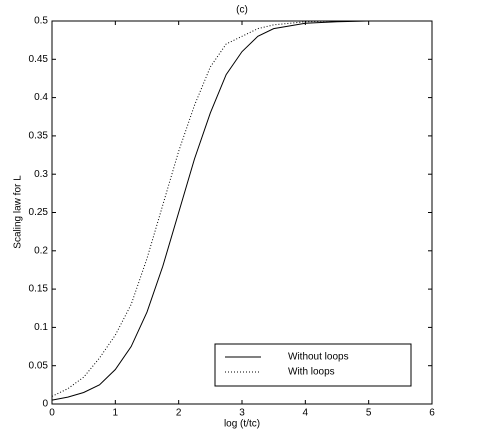 The height and width of the screenshot is (437, 488). Describe the element at coordinates (18, 212) in the screenshot. I see `y-axis-label: Scaling law for L` at that location.